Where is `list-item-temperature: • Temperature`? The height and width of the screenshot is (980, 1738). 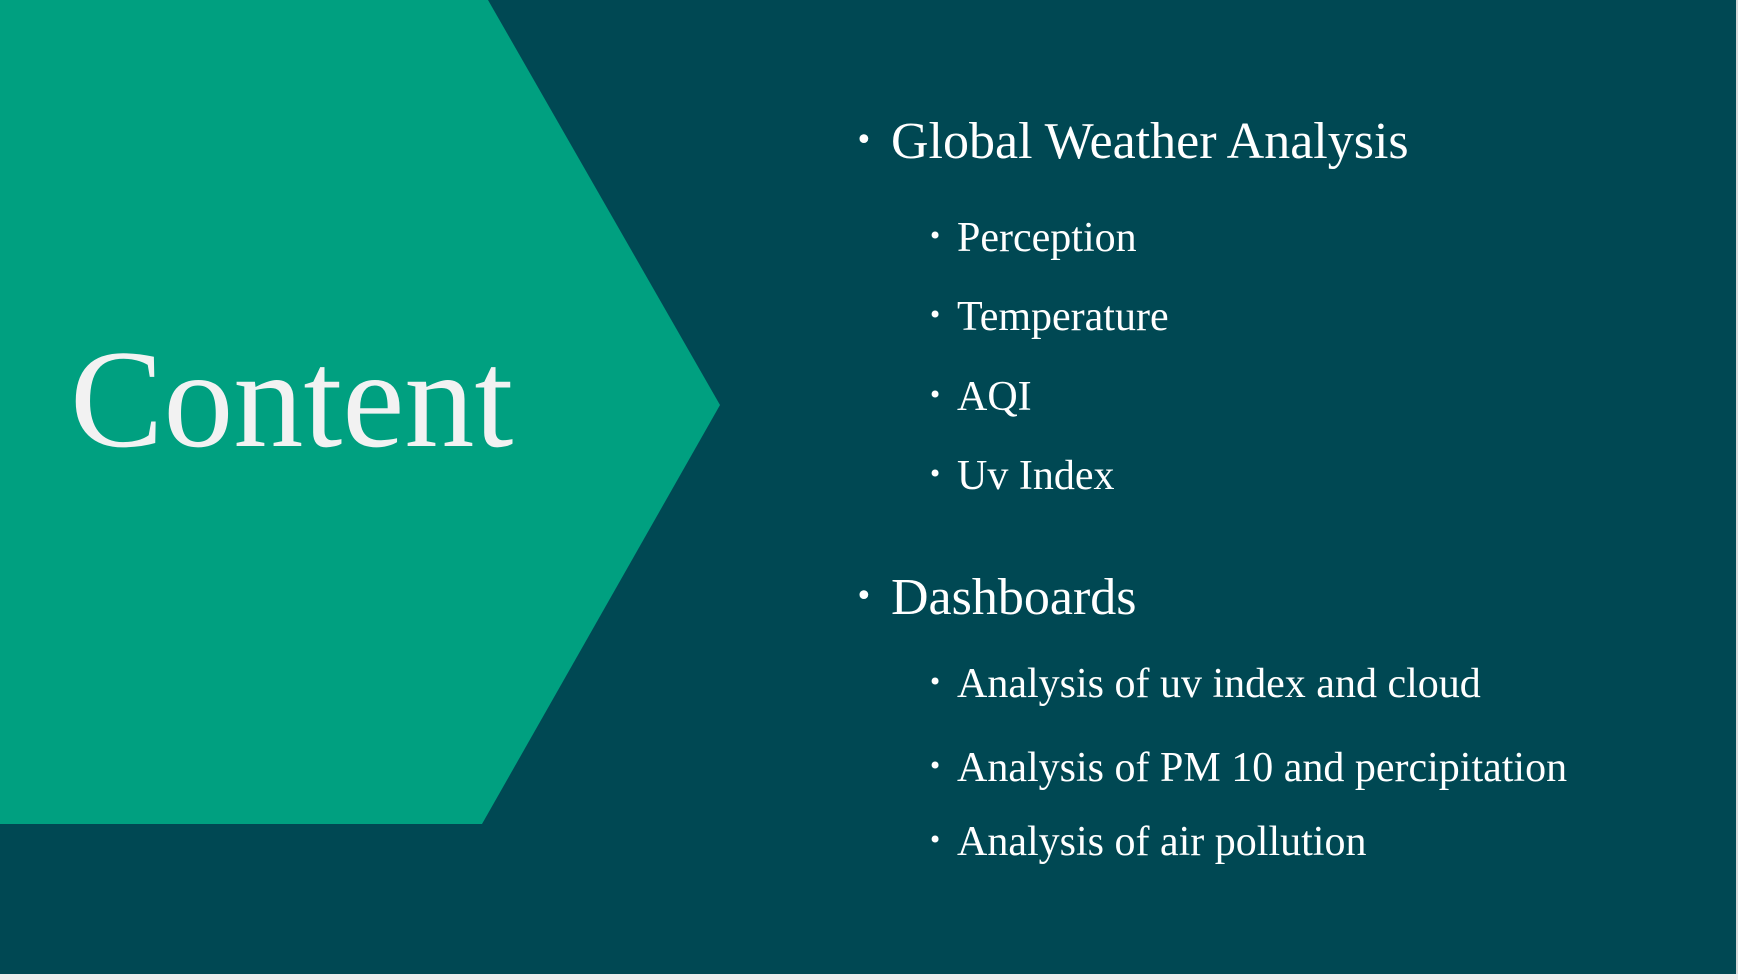 list-item-temperature: • Temperature is located at coordinates (1048, 317).